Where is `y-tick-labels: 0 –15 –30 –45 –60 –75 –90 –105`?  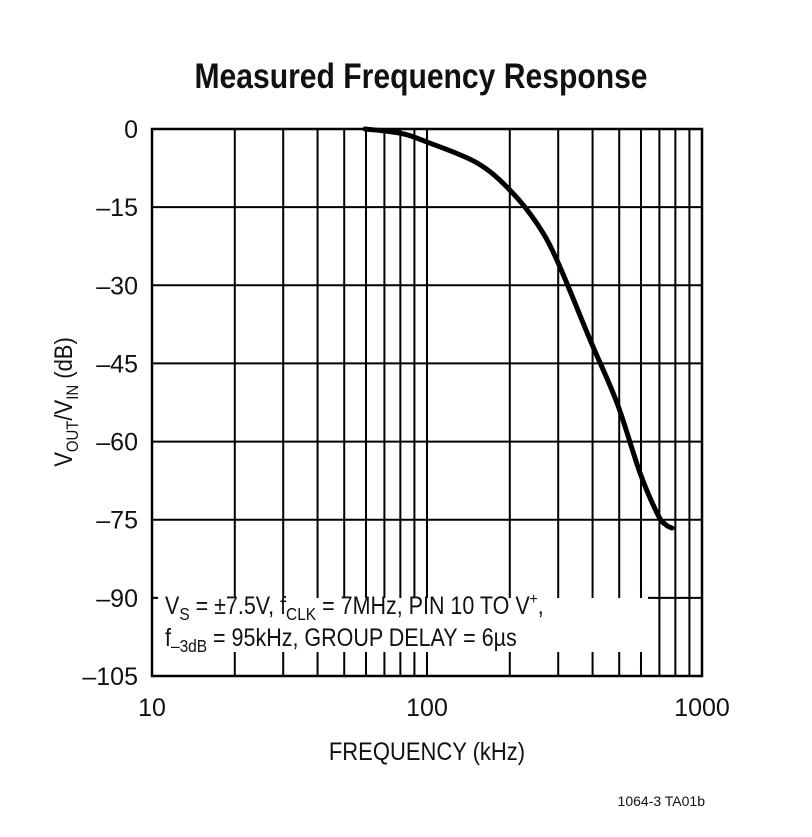
y-tick-labels: 0 –15 –30 –45 –60 –75 –90 –105 is located at coordinates (110, 403).